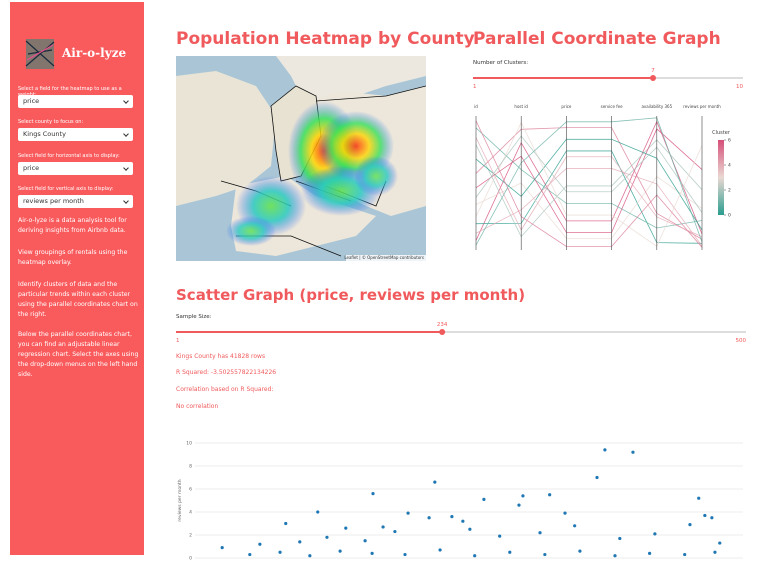 The width and height of the screenshot is (766, 573). Describe the element at coordinates (190, 559) in the screenshot. I see `y-tick-label: 0` at that location.